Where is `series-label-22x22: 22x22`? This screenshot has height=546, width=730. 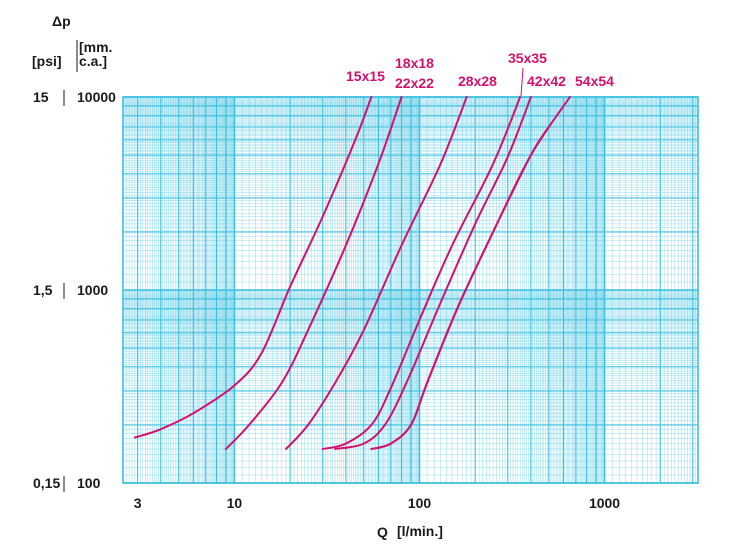
series-label-22x22: 22x22 is located at coordinates (414, 83).